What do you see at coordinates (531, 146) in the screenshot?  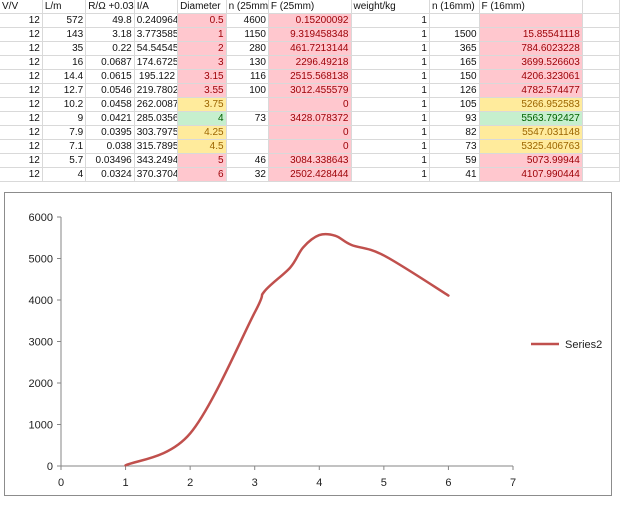 I see `cell-f16: 5325.406763` at bounding box center [531, 146].